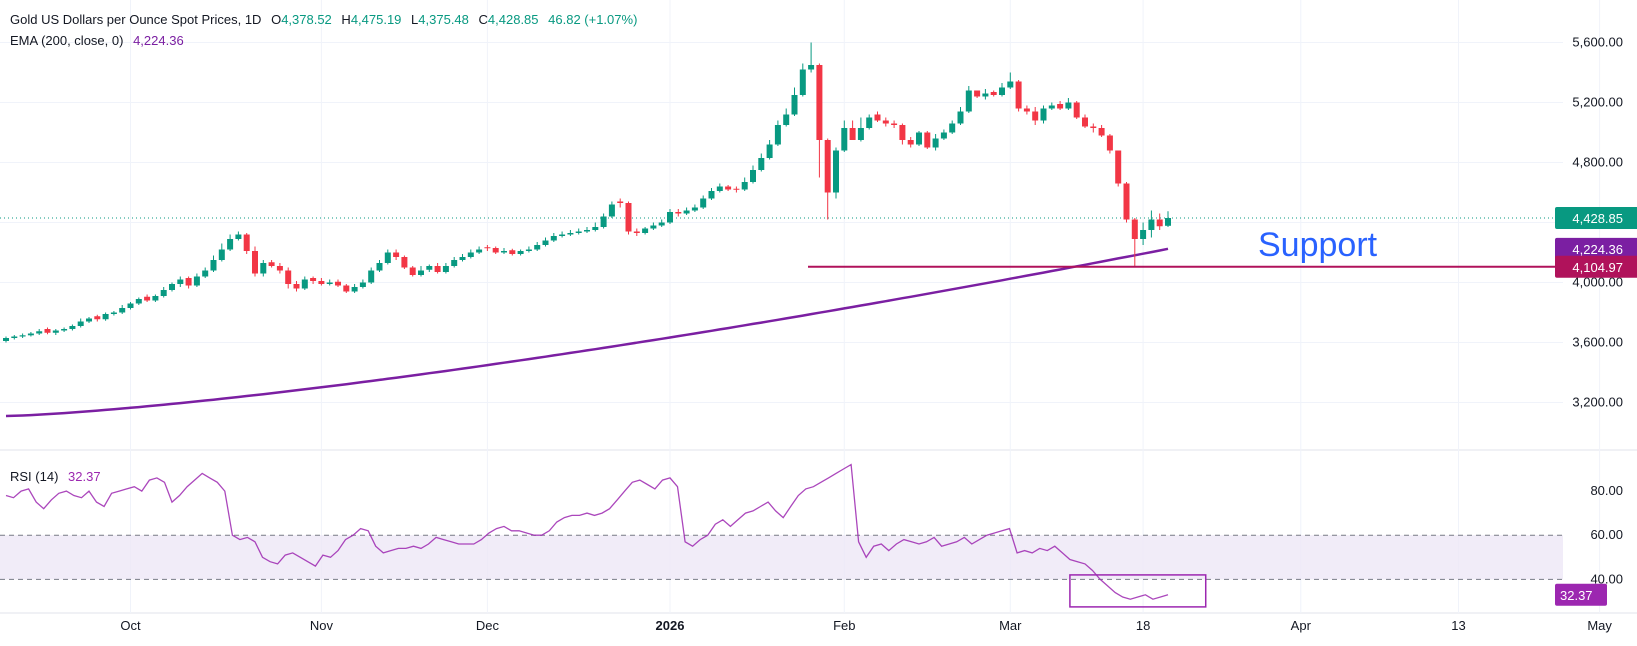 Image resolution: width=1637 pixels, height=646 pixels. I want to click on last-price-label: 4,428.85, so click(1597, 218).